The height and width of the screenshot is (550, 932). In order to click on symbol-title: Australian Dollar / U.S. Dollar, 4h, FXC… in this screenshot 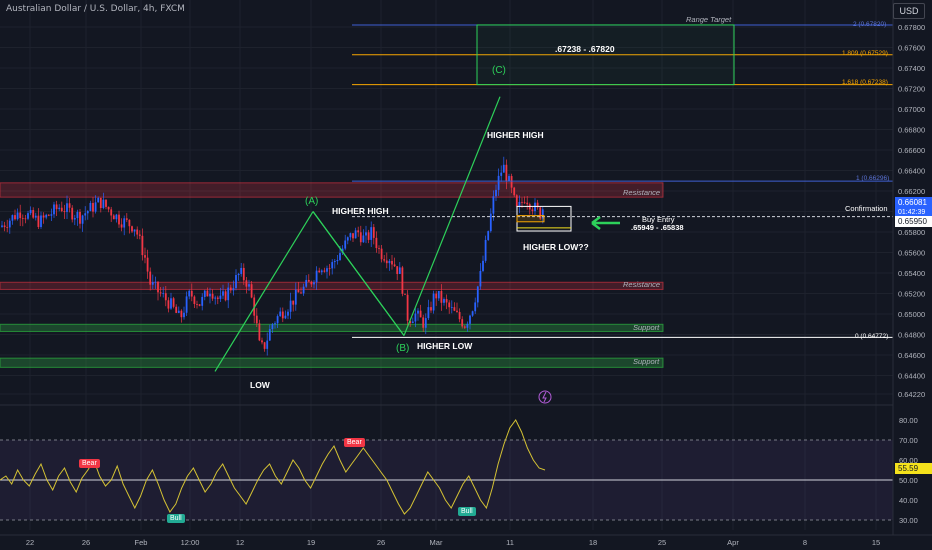, I will do `click(95, 9)`.